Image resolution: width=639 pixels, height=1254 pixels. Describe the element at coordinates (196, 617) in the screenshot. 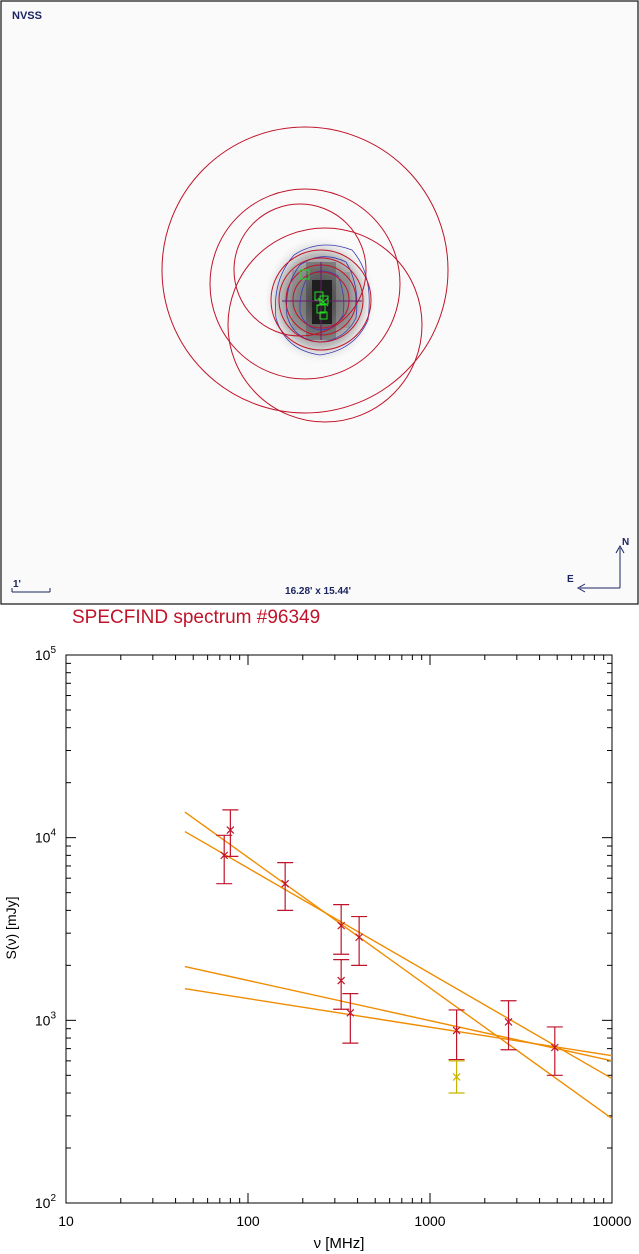

I see `chart-title: SPECFIND spectrum #96349` at that location.